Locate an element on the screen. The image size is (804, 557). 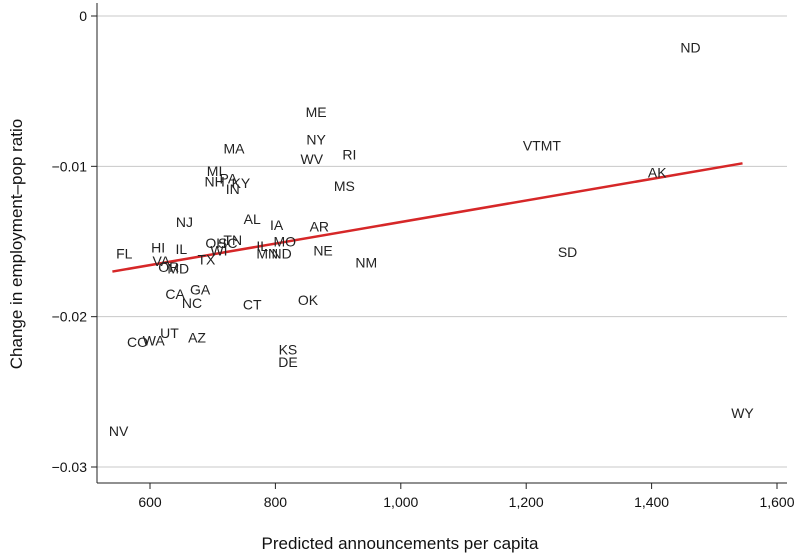
point-label: NH is located at coordinates (214, 181).